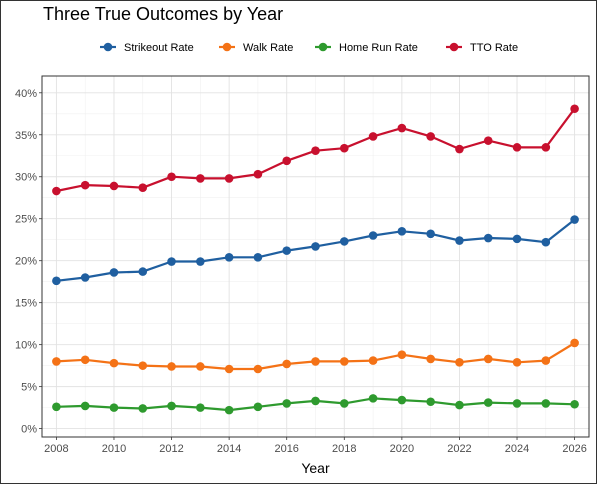 The height and width of the screenshot is (484, 597). What do you see at coordinates (574, 449) in the screenshot?
I see `x-tick-label: 2026` at bounding box center [574, 449].